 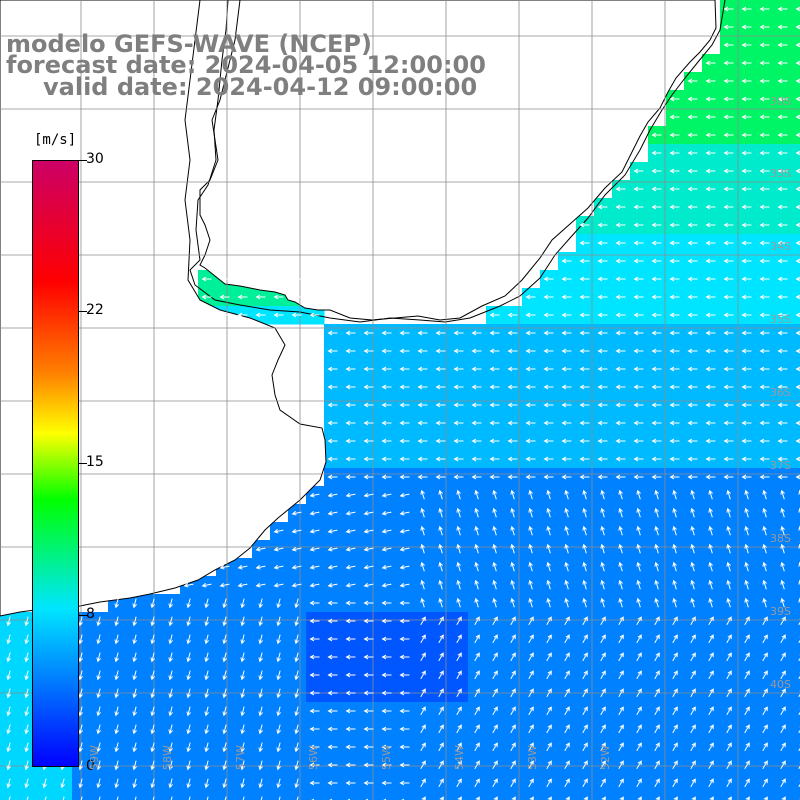 What do you see at coordinates (95, 159) in the screenshot?
I see `colorbar-label: 30` at bounding box center [95, 159].